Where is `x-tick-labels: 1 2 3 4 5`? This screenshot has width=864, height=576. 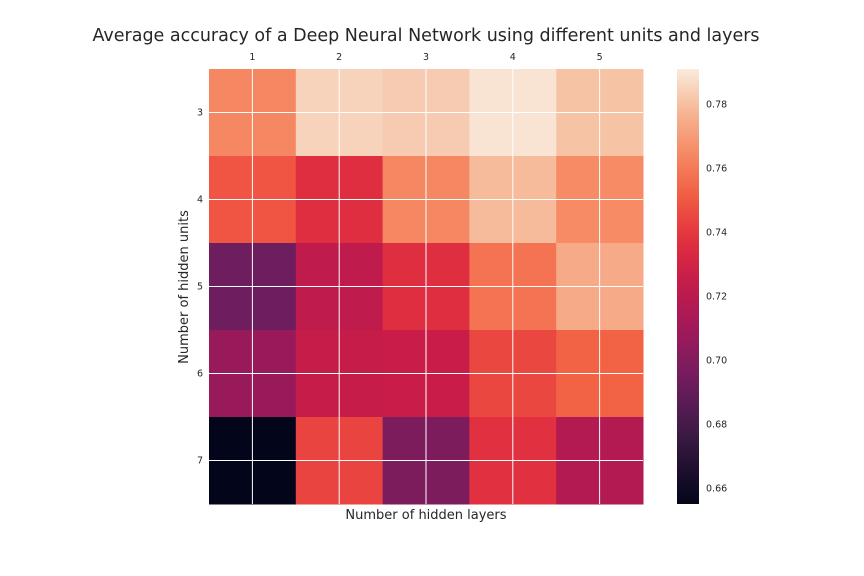
x-tick-labels: 1 2 3 4 5 is located at coordinates (425, 57).